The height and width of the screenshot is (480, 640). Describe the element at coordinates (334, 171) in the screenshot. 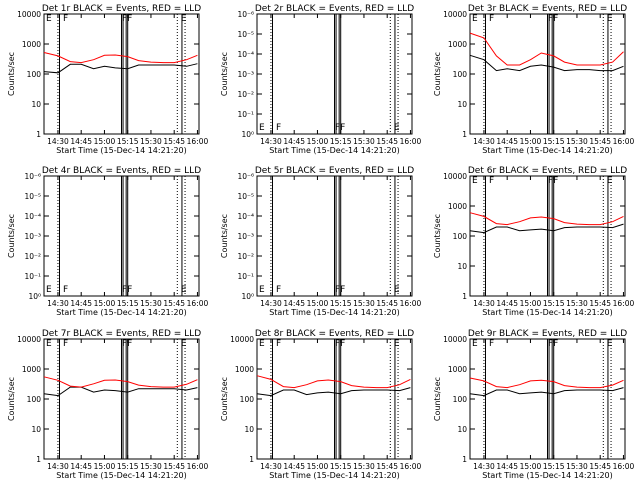

I see `panel-title: Det 5r BLACK = Events, RED = LLD` at that location.